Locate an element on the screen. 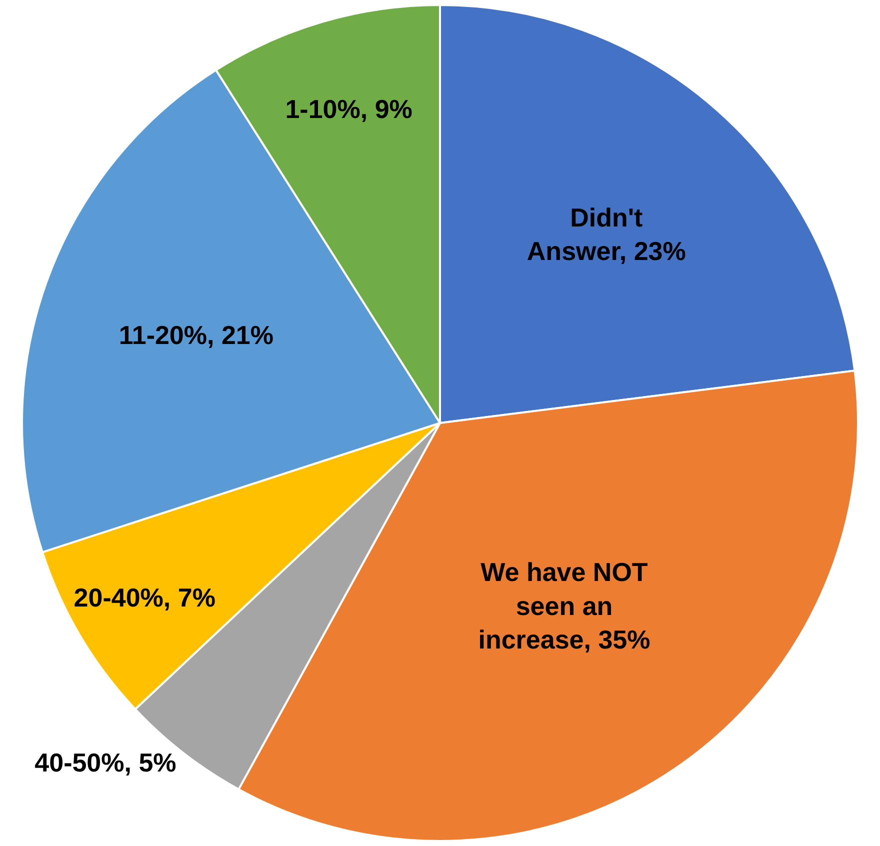  slice-label: 20-40%, 7% is located at coordinates (145, 597).